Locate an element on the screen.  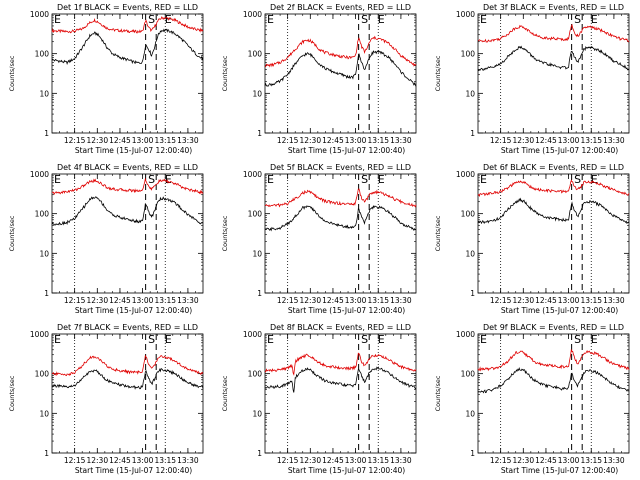
chart-title: Det 5f BLACK = Events, RED = LLD is located at coordinates (340, 167).